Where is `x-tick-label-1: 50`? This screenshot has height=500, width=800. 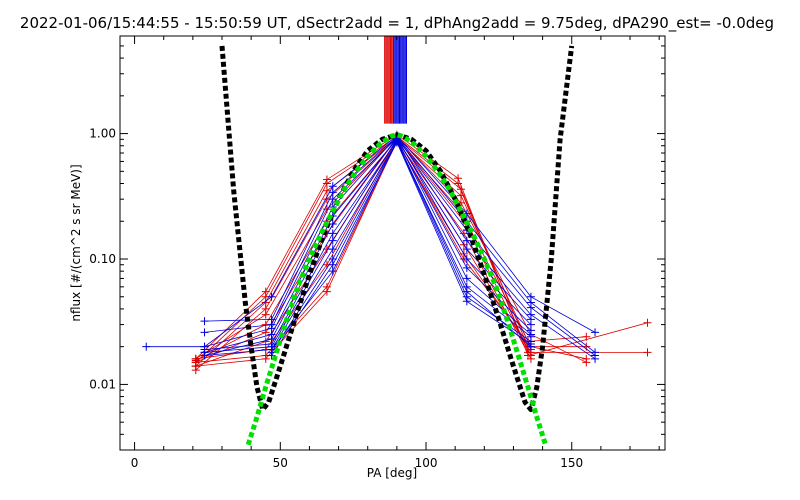 x-tick-label-1: 50 is located at coordinates (280, 463).